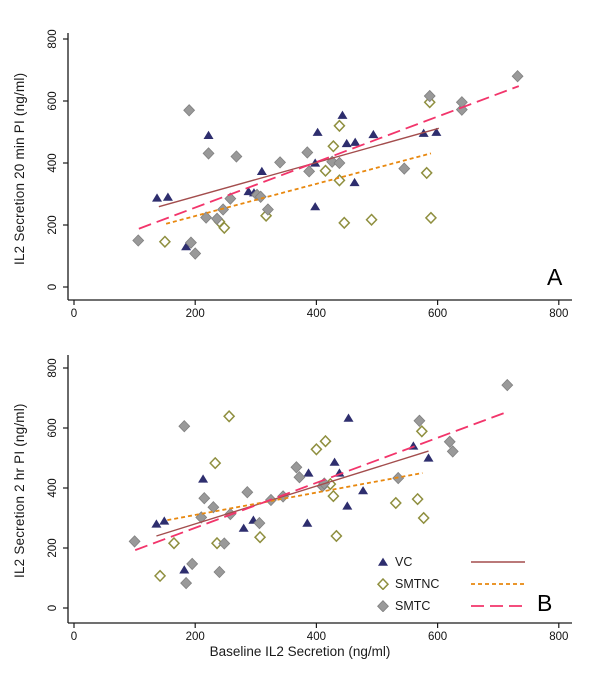  What do you see at coordinates (555, 277) in the screenshot?
I see `panel-a-label: A` at bounding box center [555, 277].